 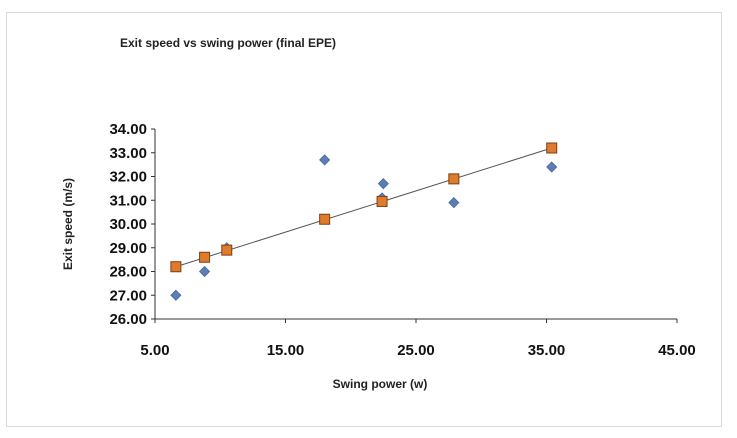 What do you see at coordinates (128, 248) in the screenshot?
I see `y-tick-label: 29.00` at bounding box center [128, 248].